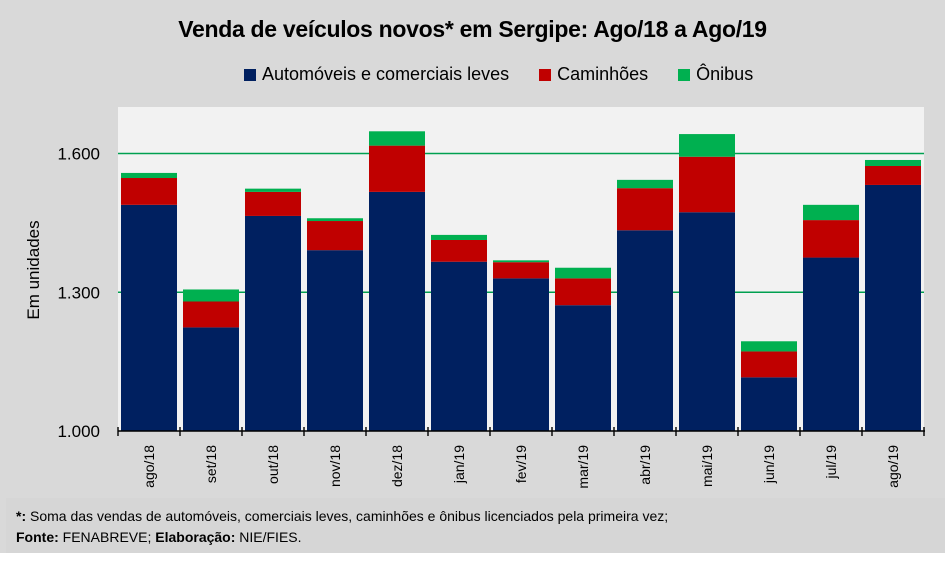  What do you see at coordinates (268, 537) in the screenshot?
I see `prepared-value: NIE/FIES.` at bounding box center [268, 537].